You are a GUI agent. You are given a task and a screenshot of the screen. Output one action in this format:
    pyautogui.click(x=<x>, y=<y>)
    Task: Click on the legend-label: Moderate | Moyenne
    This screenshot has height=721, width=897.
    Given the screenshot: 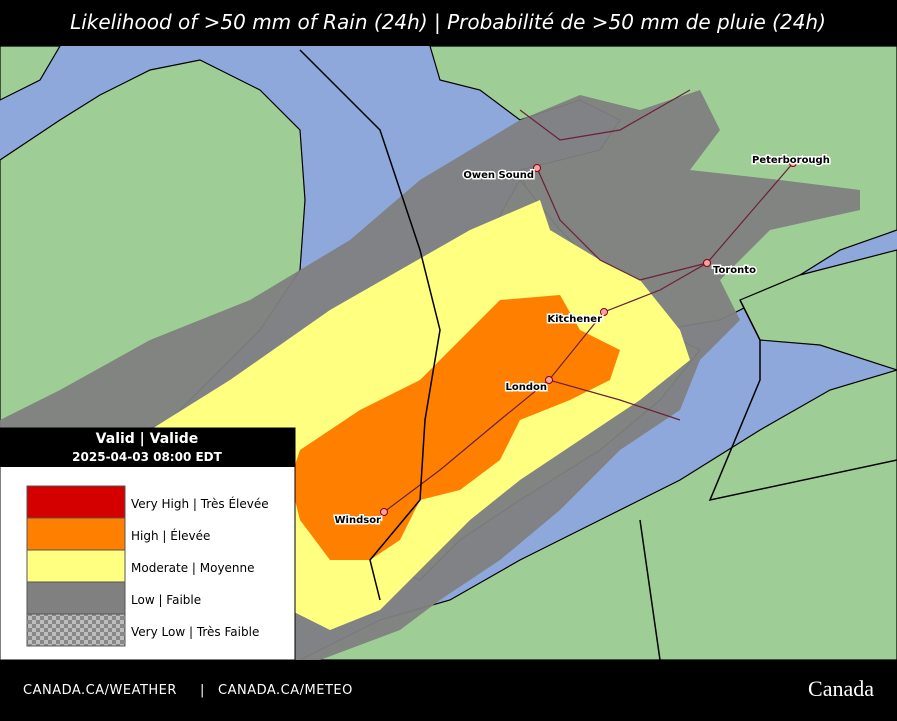 What is the action you would take?
    pyautogui.click(x=193, y=568)
    